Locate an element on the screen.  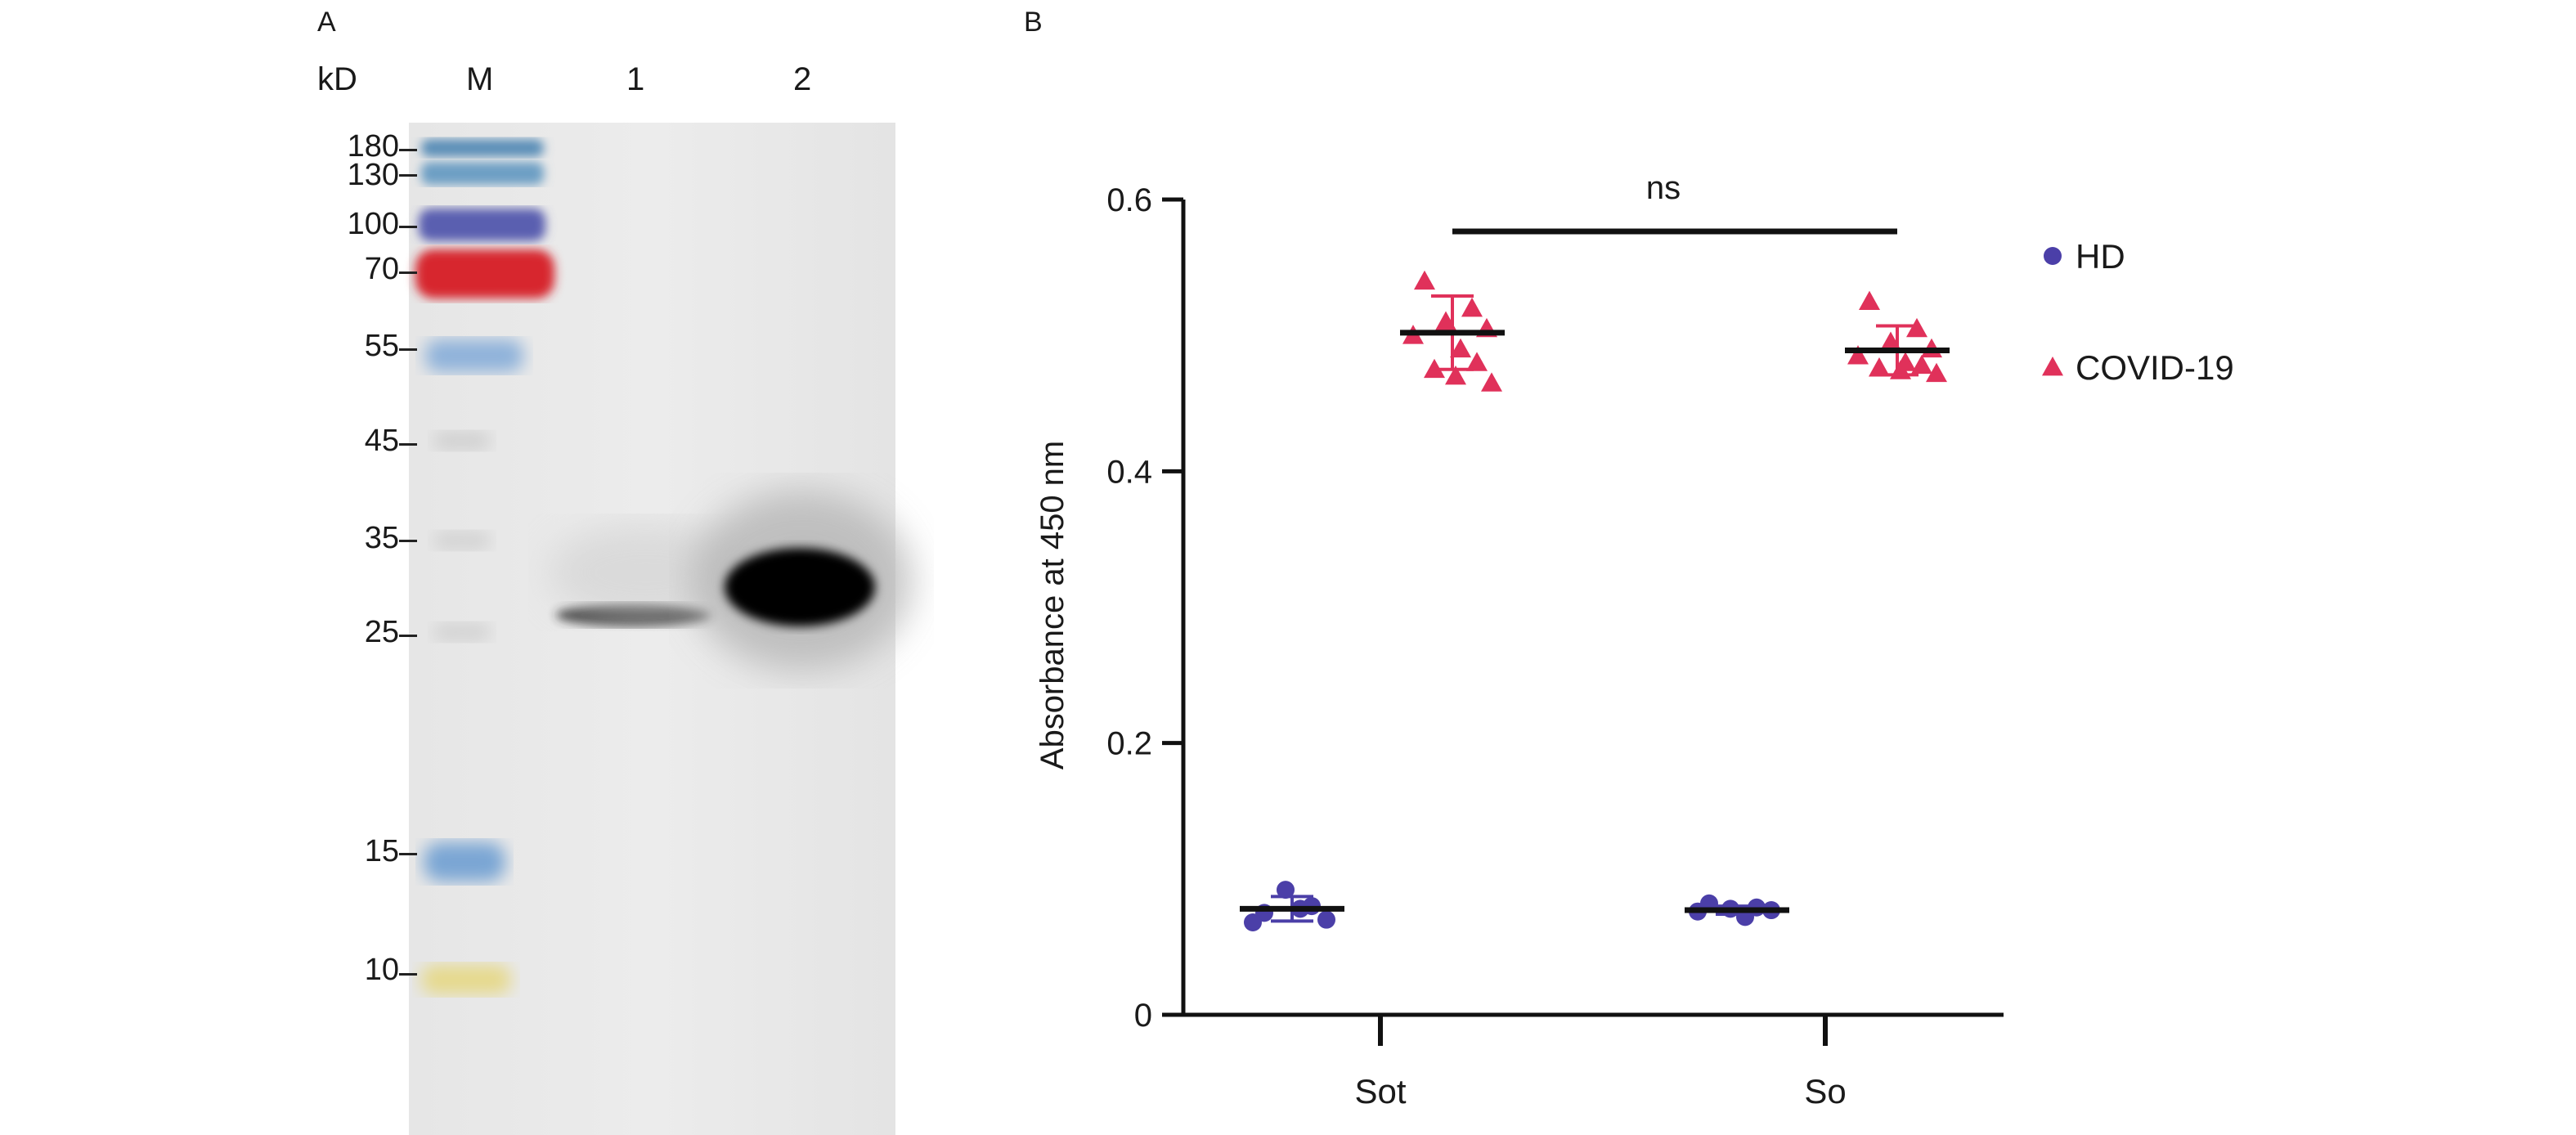
mw-label-15: 15 is located at coordinates (382, 851).